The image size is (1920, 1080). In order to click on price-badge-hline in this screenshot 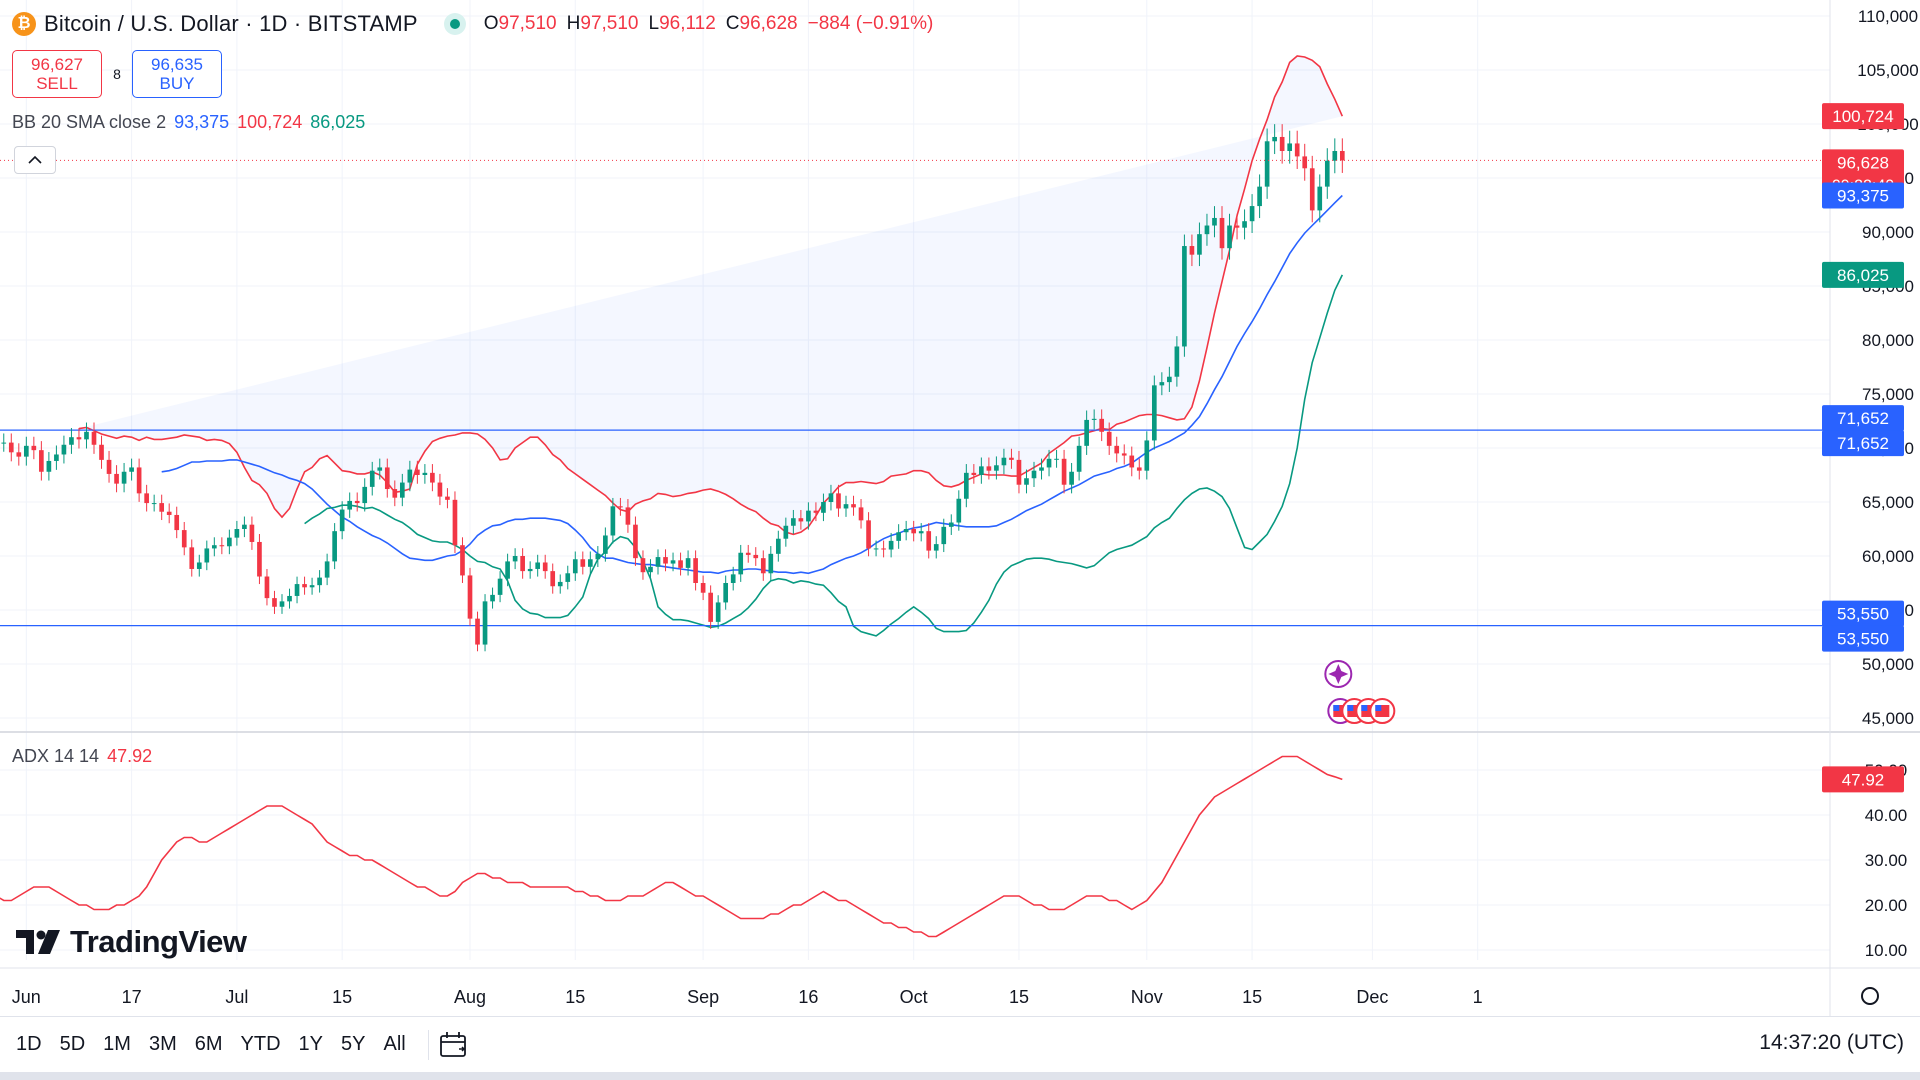, I will do `click(1863, 418)`.